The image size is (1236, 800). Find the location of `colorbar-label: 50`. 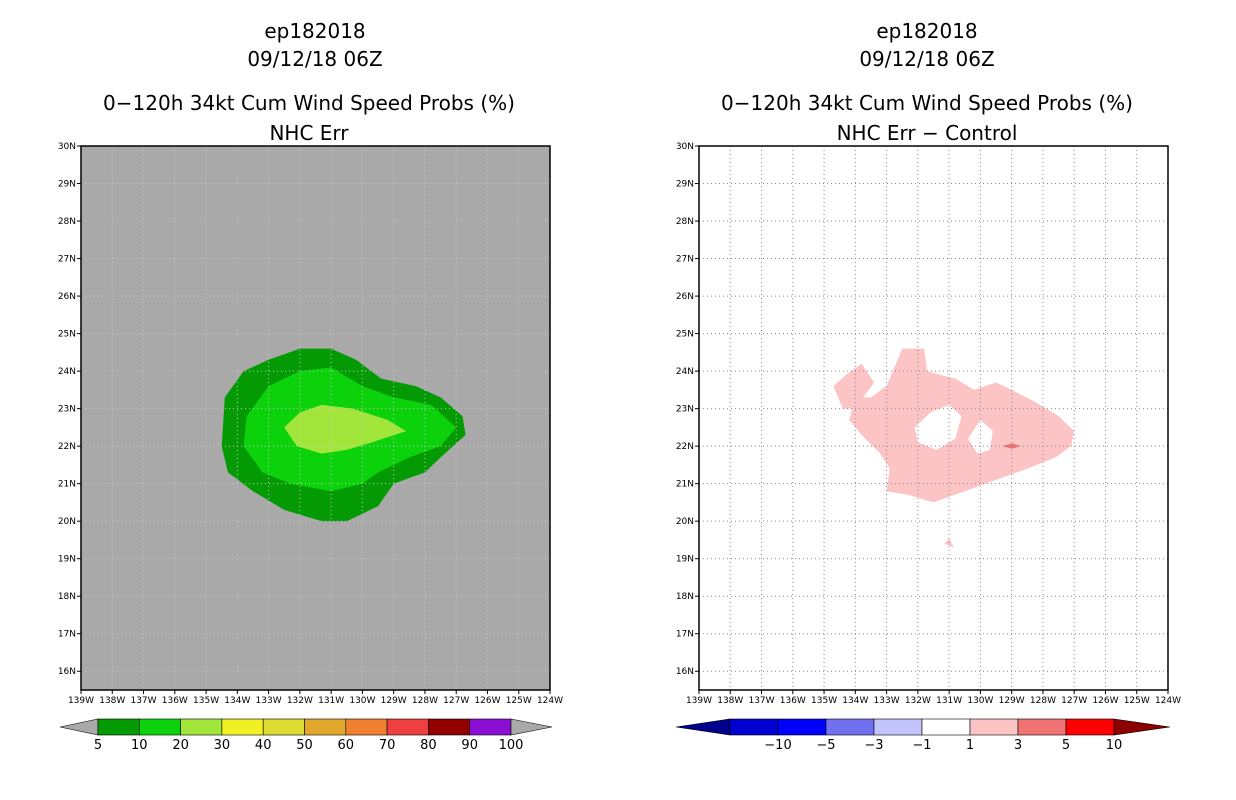

colorbar-label: 50 is located at coordinates (304, 745).